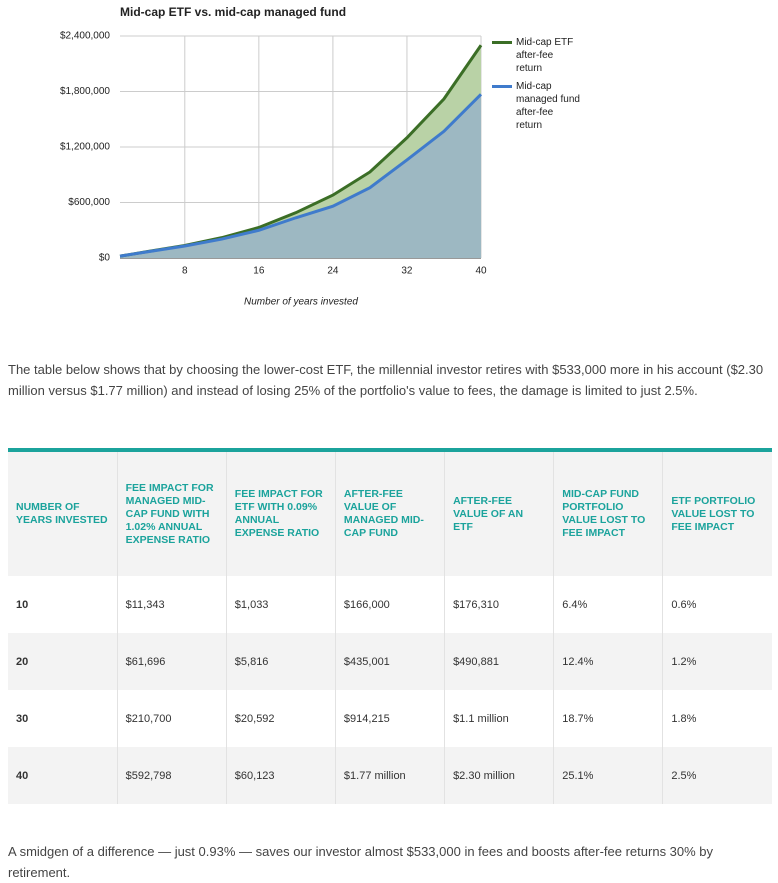 The image size is (778, 883). What do you see at coordinates (499, 604) in the screenshot?
I see `table-cell: $176,310` at bounding box center [499, 604].